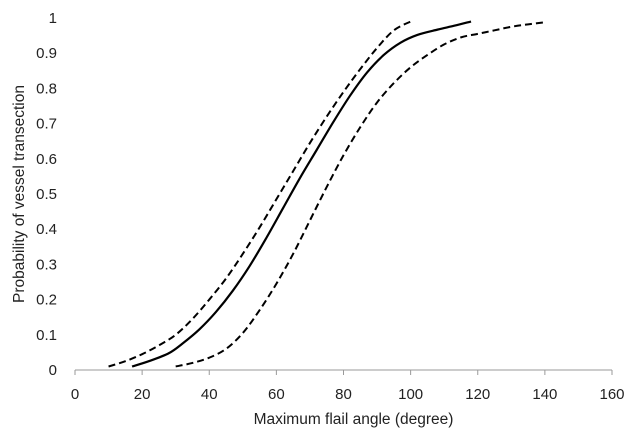 This screenshot has width=630, height=431. I want to click on y-tick-label: 0.1, so click(46, 335).